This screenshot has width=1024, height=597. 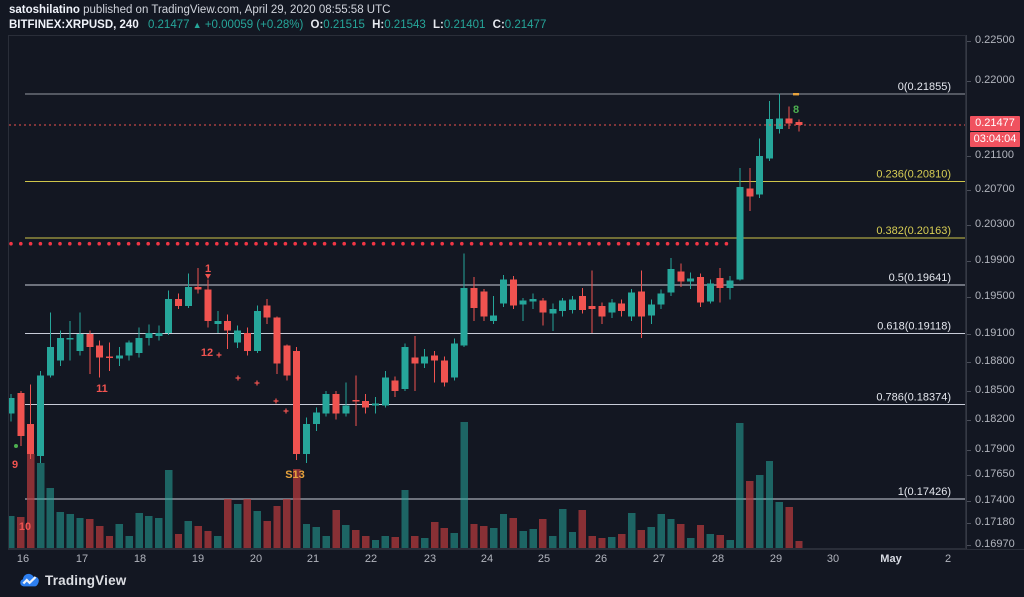 I want to click on time-axis-day-label: 19, so click(x=198, y=559).